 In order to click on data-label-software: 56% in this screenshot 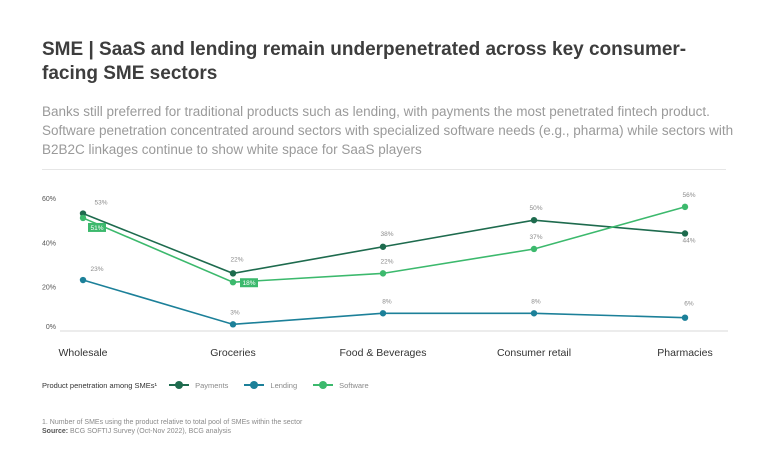, I will do `click(688, 195)`.